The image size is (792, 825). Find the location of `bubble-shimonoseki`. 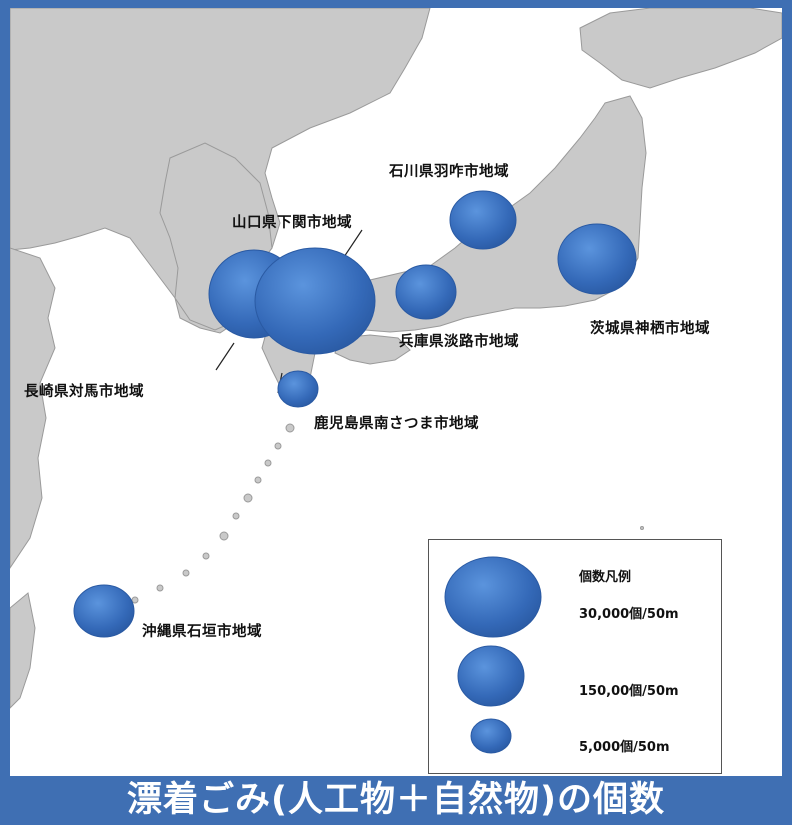

bubble-shimonoseki is located at coordinates (315, 301).